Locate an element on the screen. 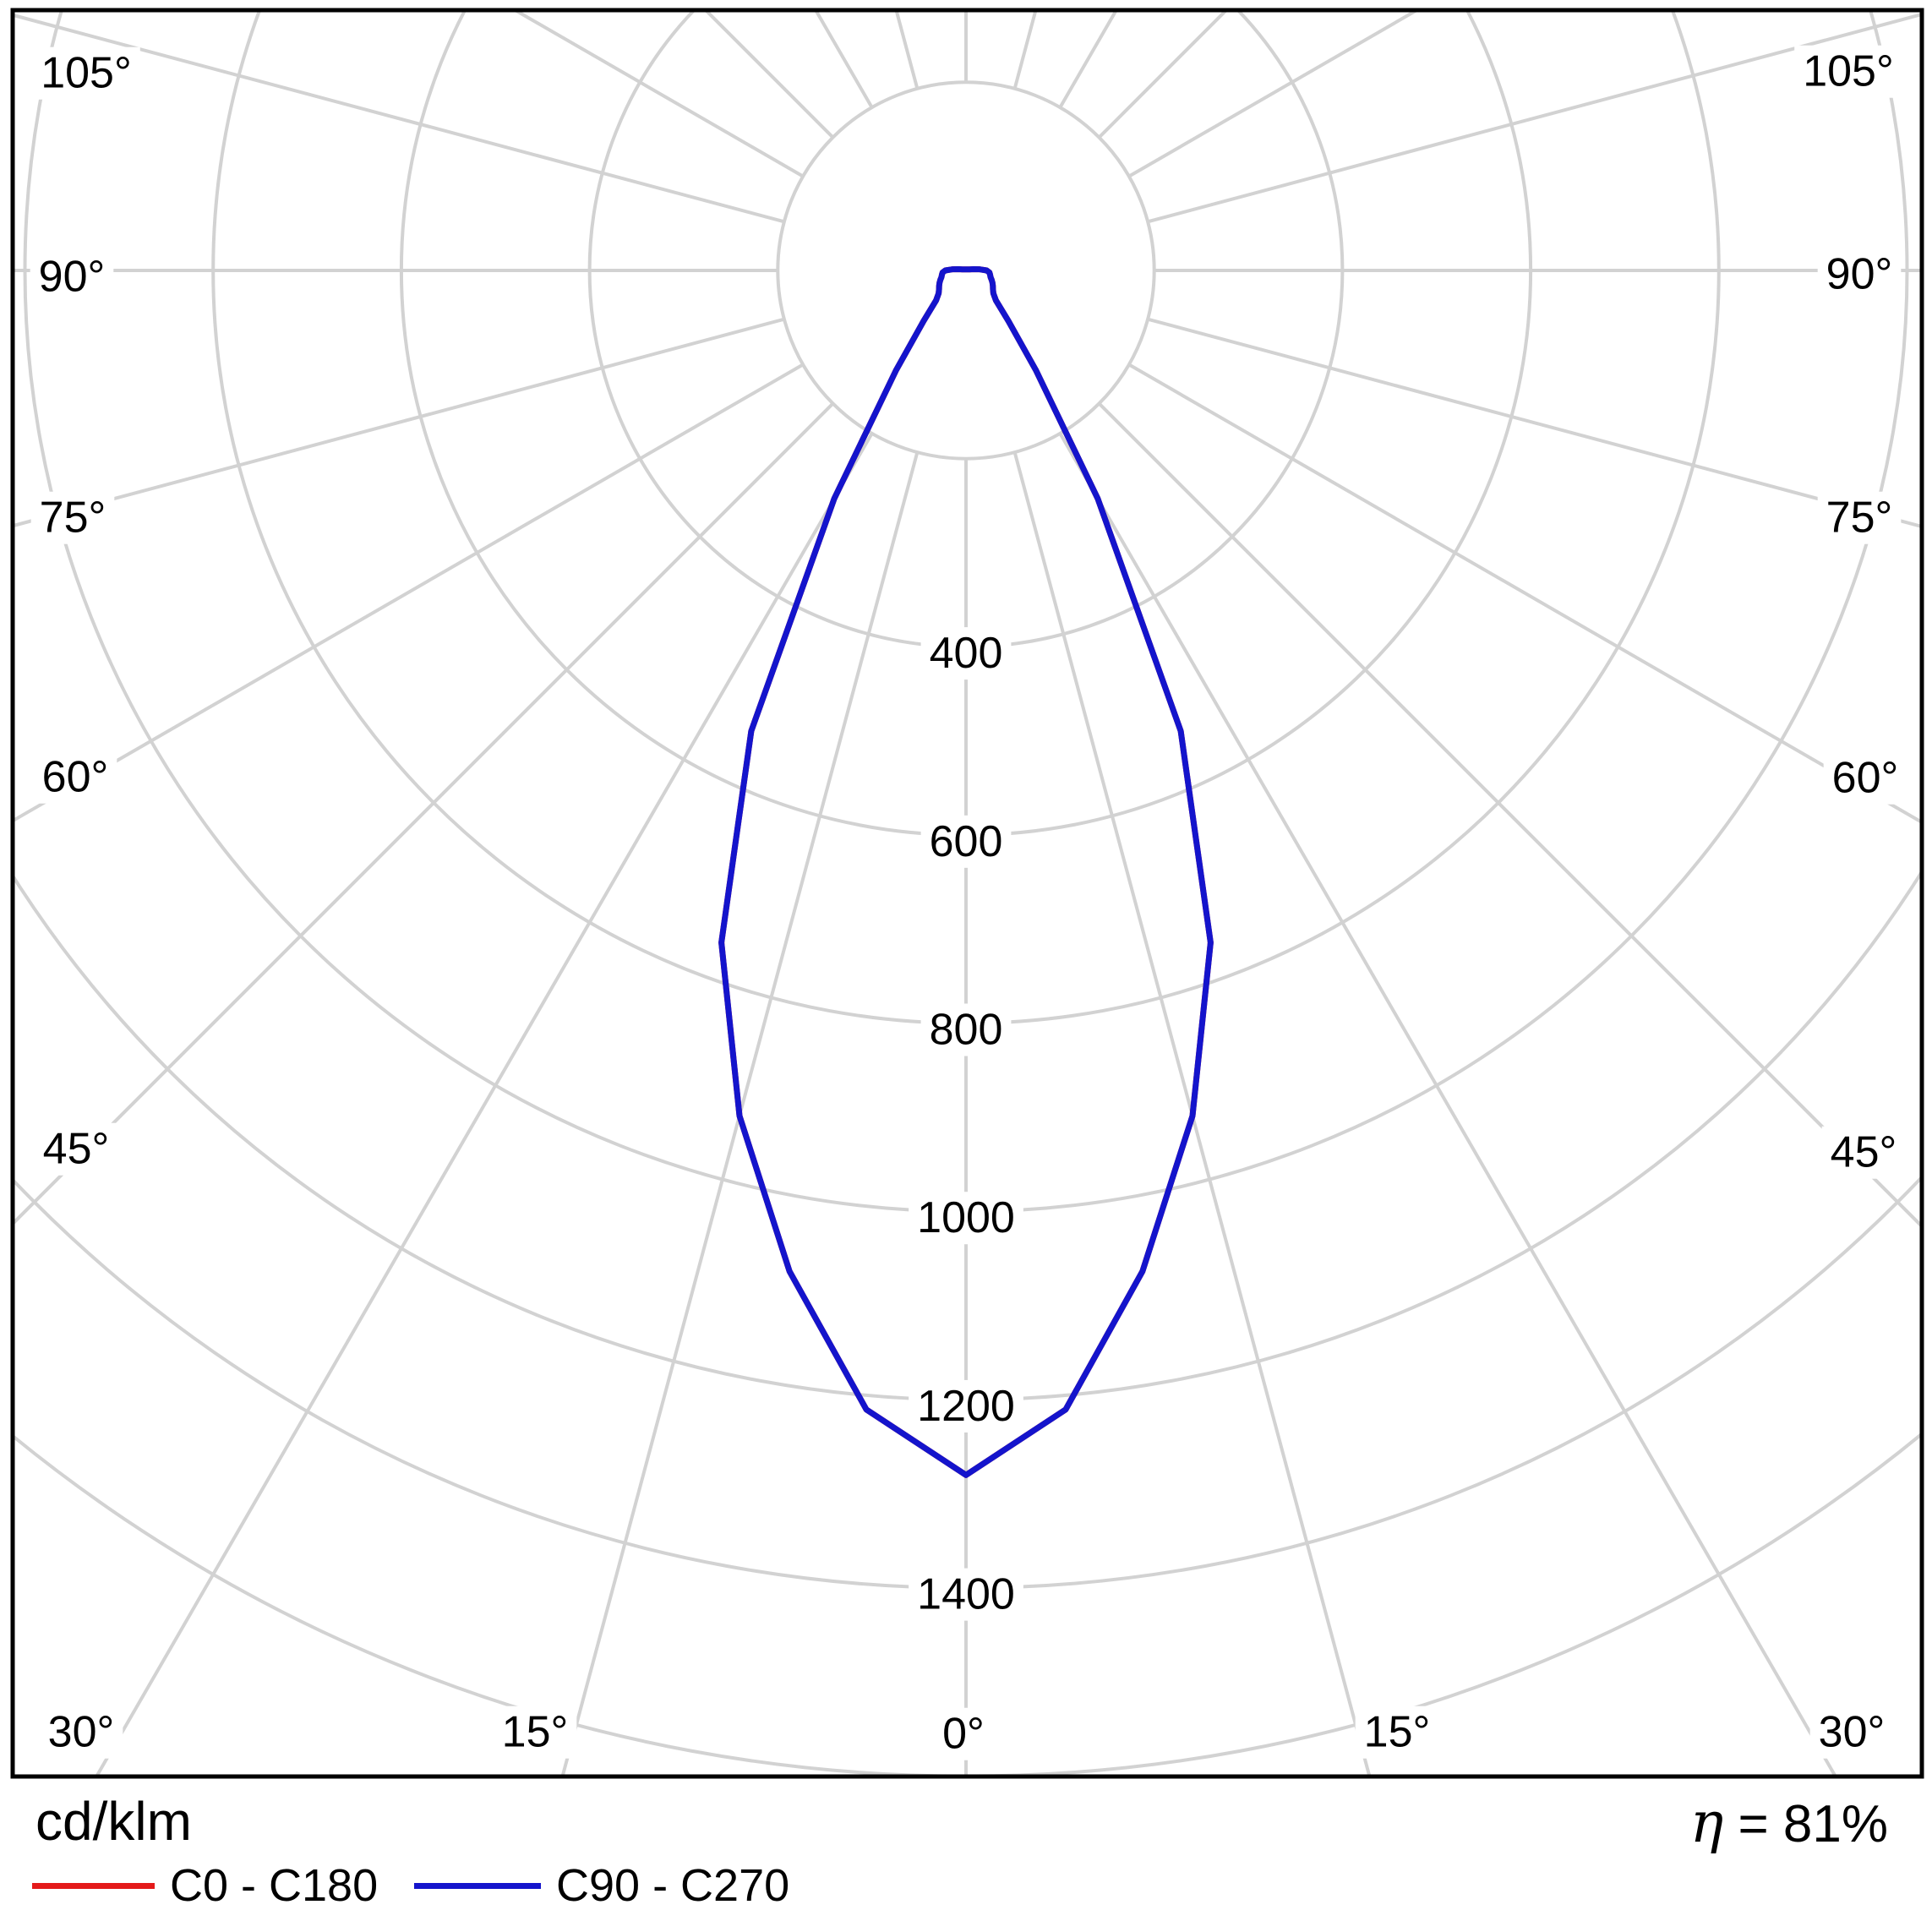 Image resolution: width=1932 pixels, height=1932 pixels. radial-label-400: 400 is located at coordinates (966, 653).